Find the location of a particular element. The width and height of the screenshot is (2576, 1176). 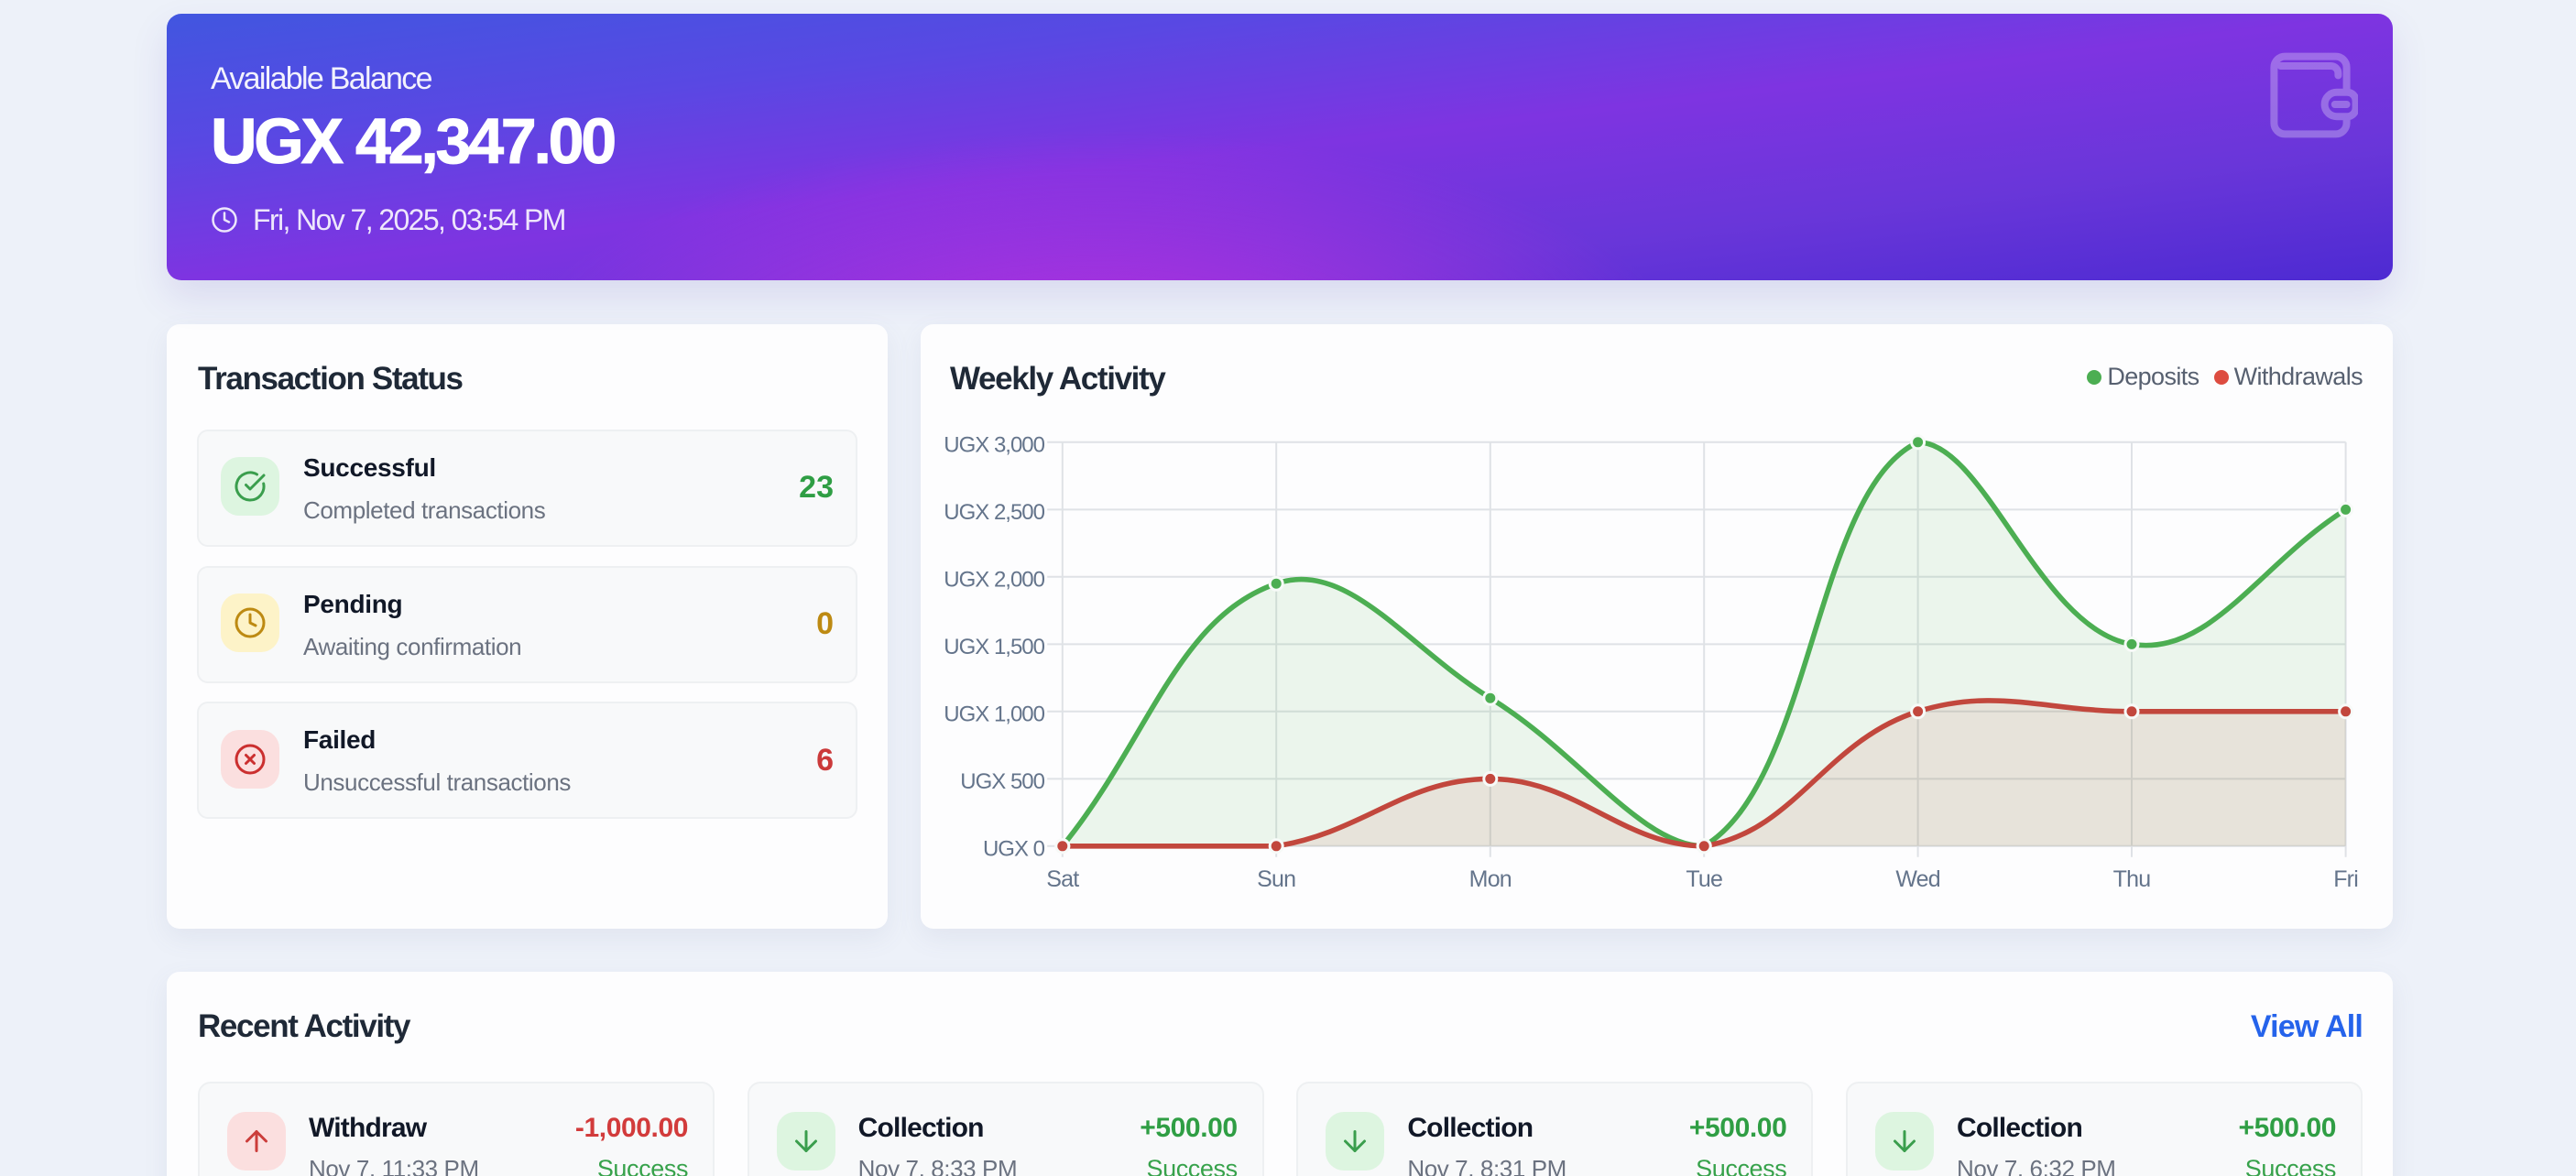

svg-text: Sat is located at coordinates (1063, 879).